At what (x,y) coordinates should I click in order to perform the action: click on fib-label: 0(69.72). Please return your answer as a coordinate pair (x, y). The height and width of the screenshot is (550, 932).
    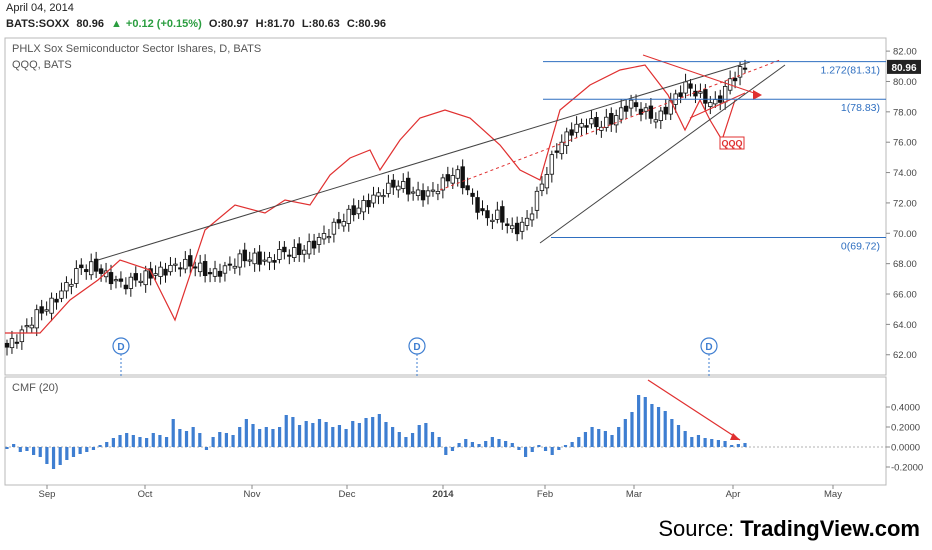
    Looking at the image, I should click on (860, 247).